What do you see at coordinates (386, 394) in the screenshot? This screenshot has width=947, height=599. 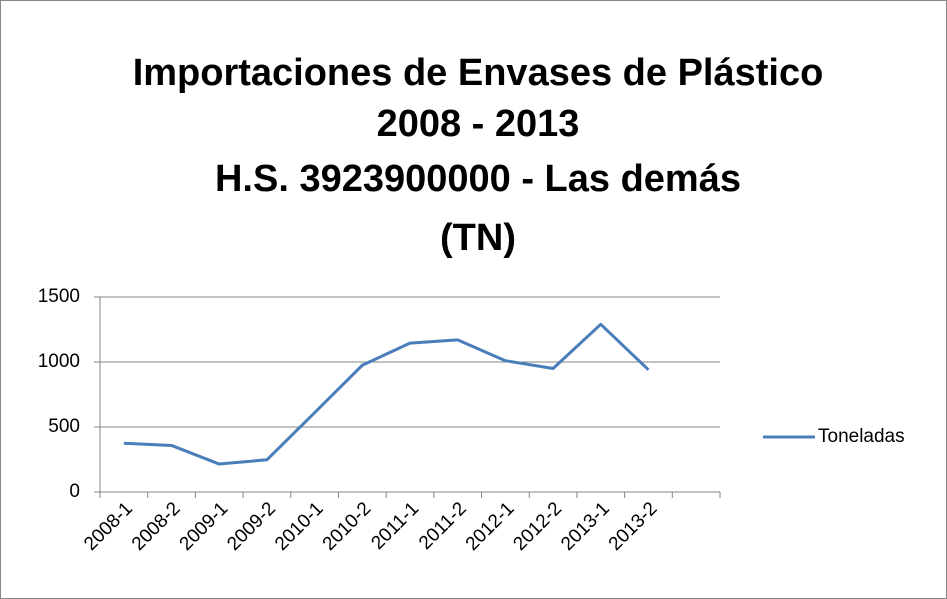 I see `line` at bounding box center [386, 394].